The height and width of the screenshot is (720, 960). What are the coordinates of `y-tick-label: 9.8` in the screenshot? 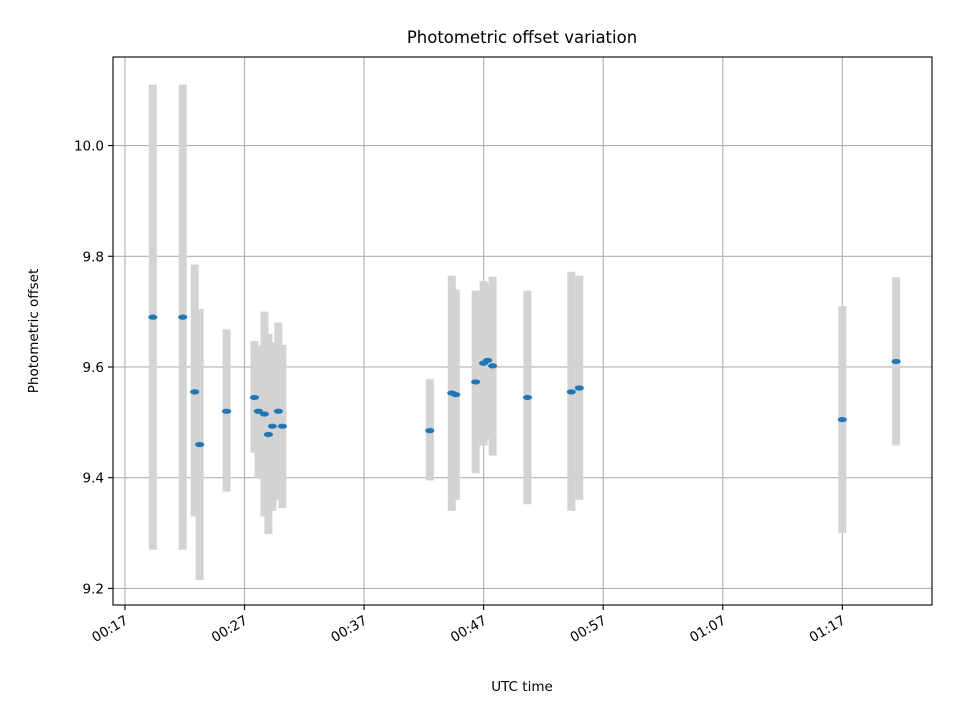 It's located at (93, 257).